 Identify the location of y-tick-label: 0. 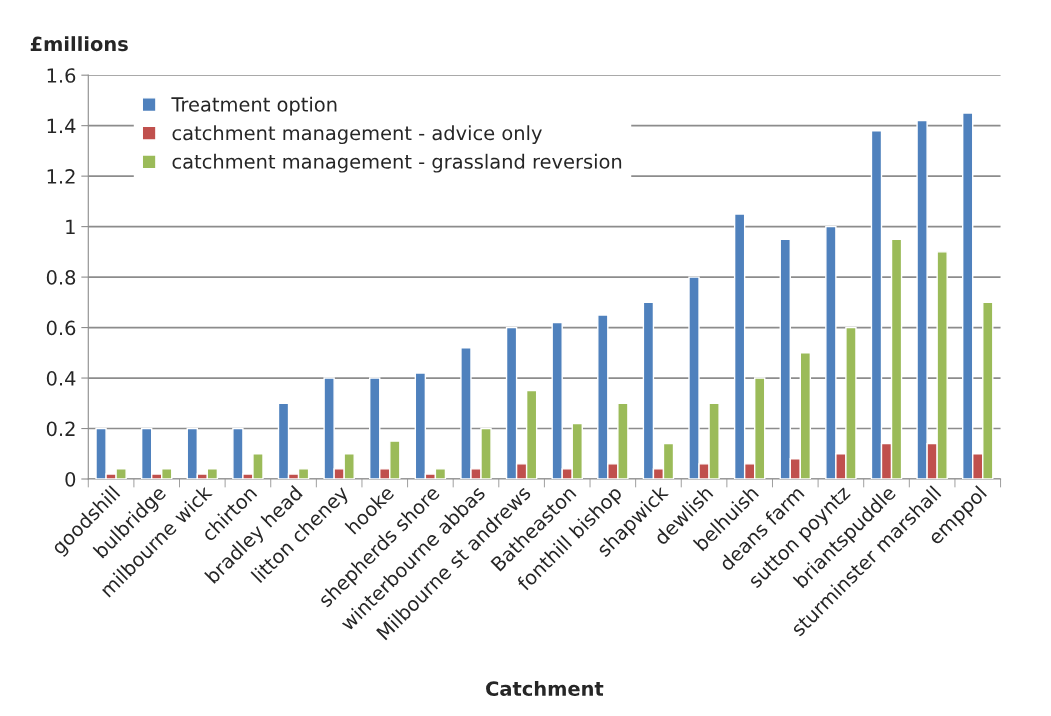
(70, 479).